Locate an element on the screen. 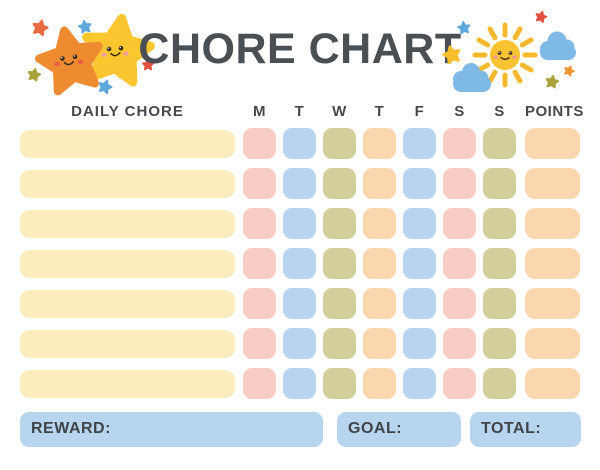 This screenshot has width=600, height=470. day-header: M is located at coordinates (259, 111).